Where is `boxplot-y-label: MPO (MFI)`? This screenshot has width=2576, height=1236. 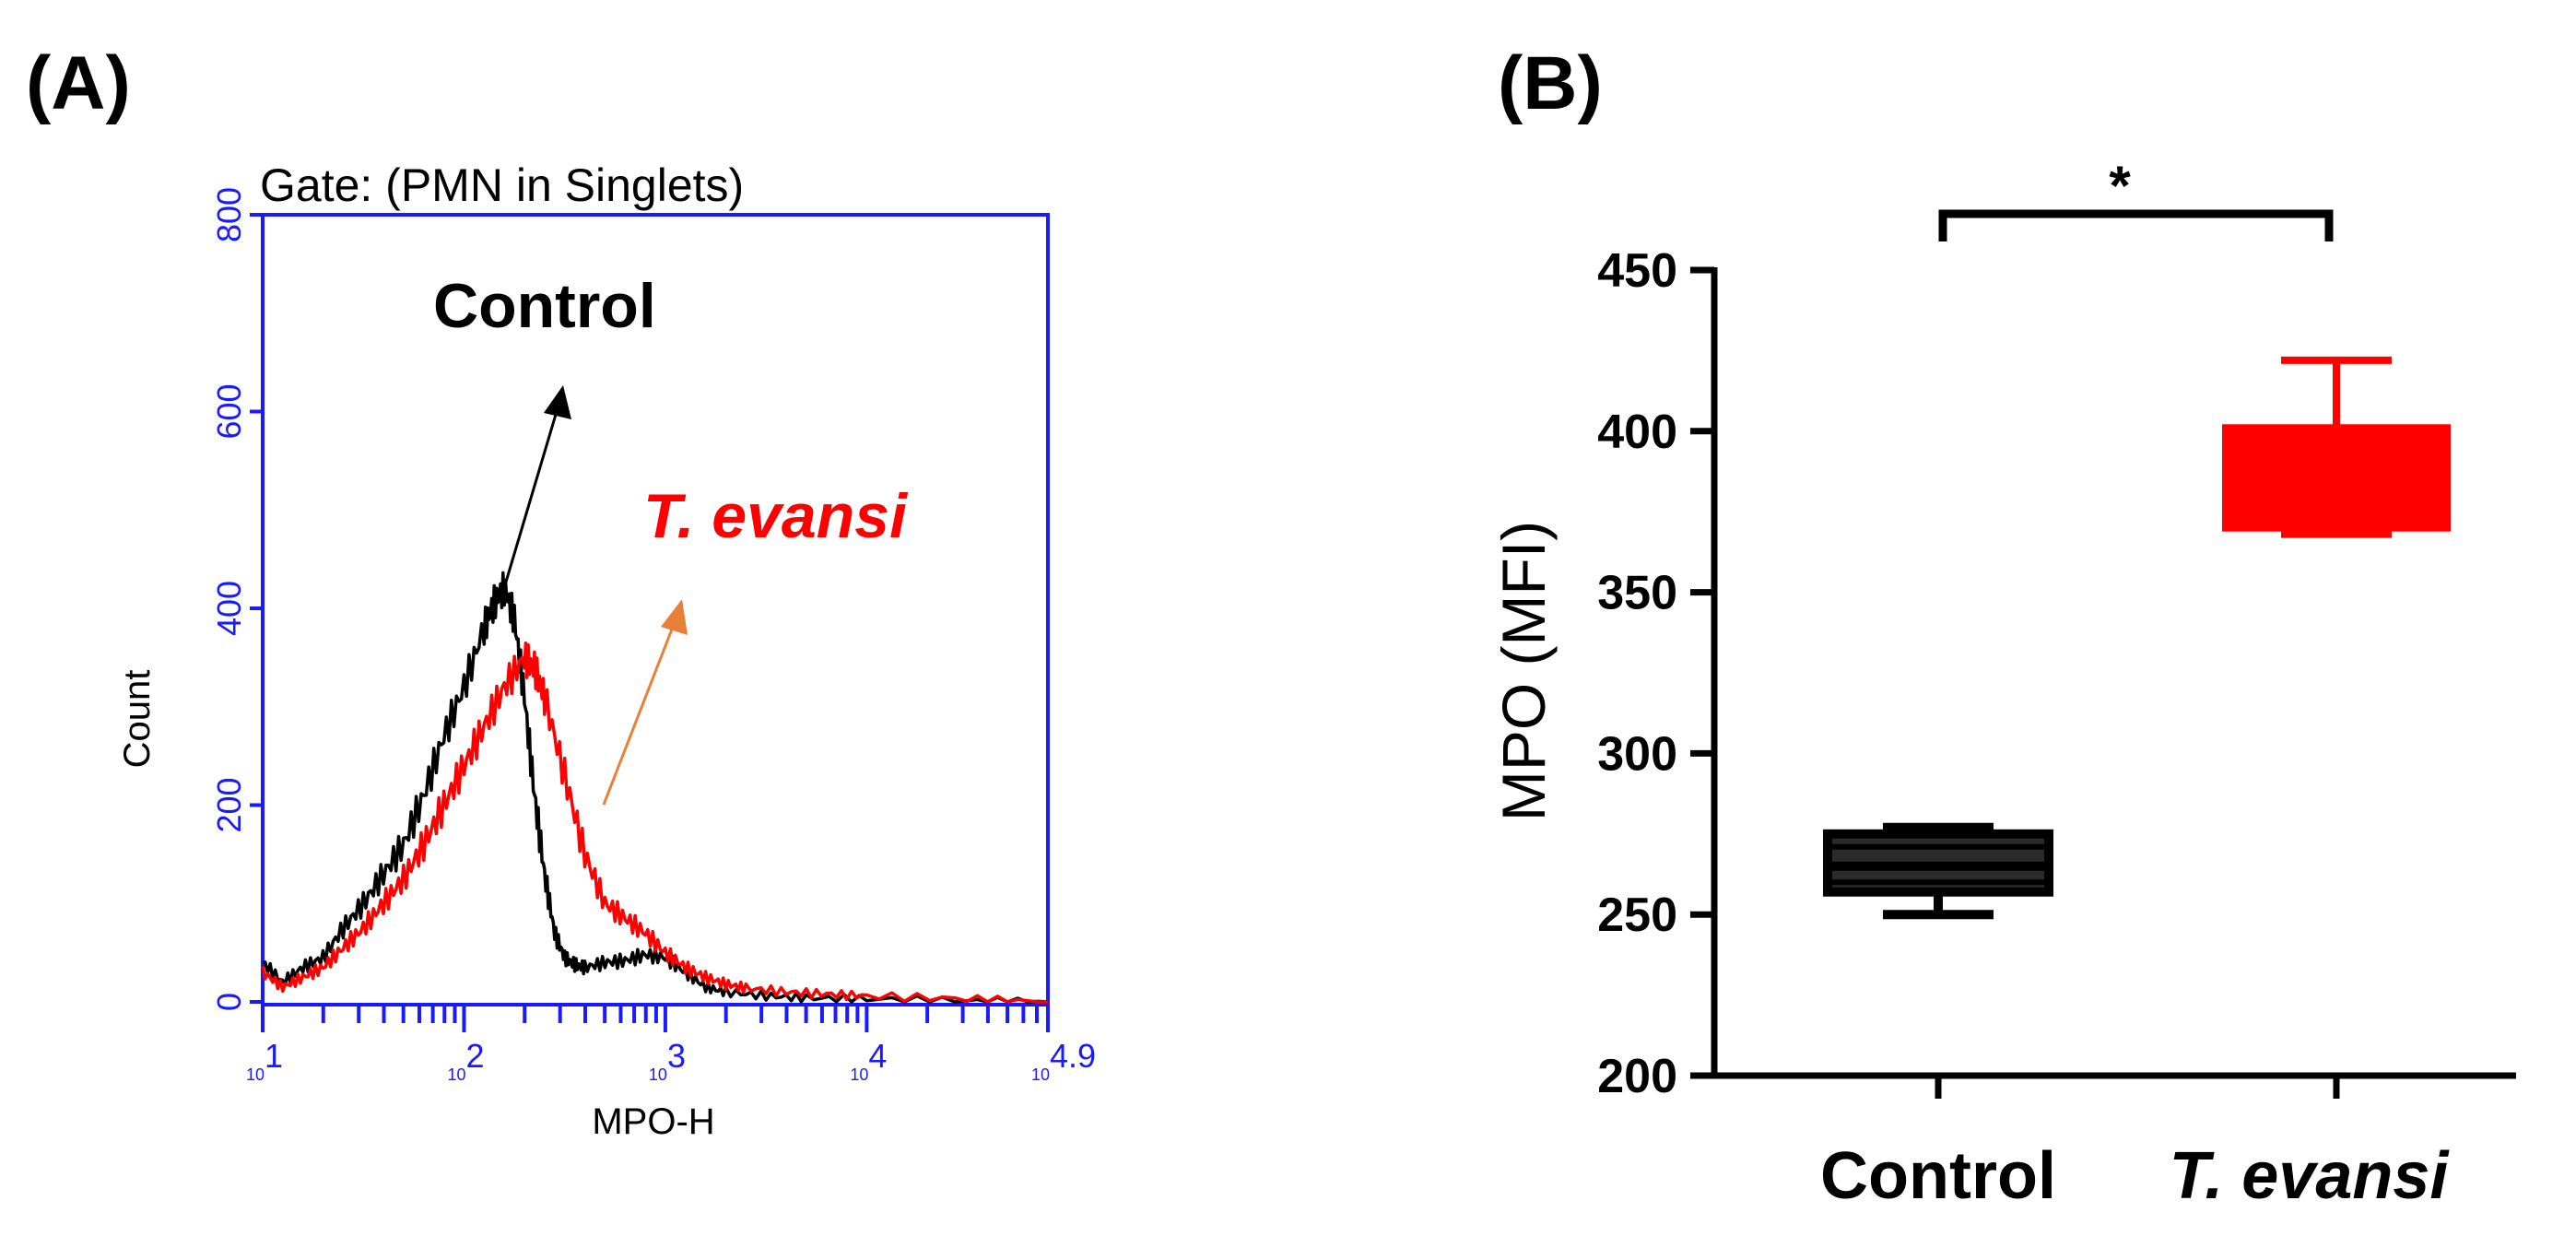
boxplot-y-label: MPO (MFI) is located at coordinates (1523, 671).